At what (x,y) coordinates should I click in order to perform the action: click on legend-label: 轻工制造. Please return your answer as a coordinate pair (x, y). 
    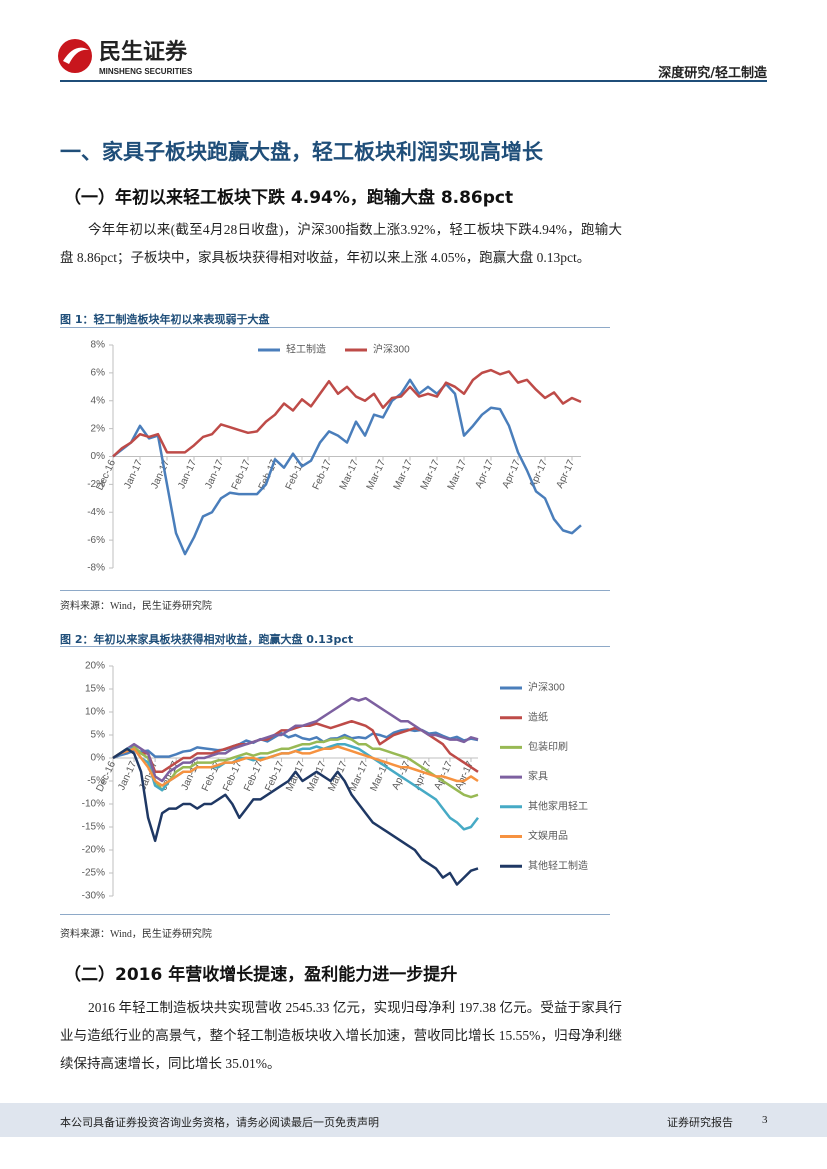
    Looking at the image, I should click on (306, 349).